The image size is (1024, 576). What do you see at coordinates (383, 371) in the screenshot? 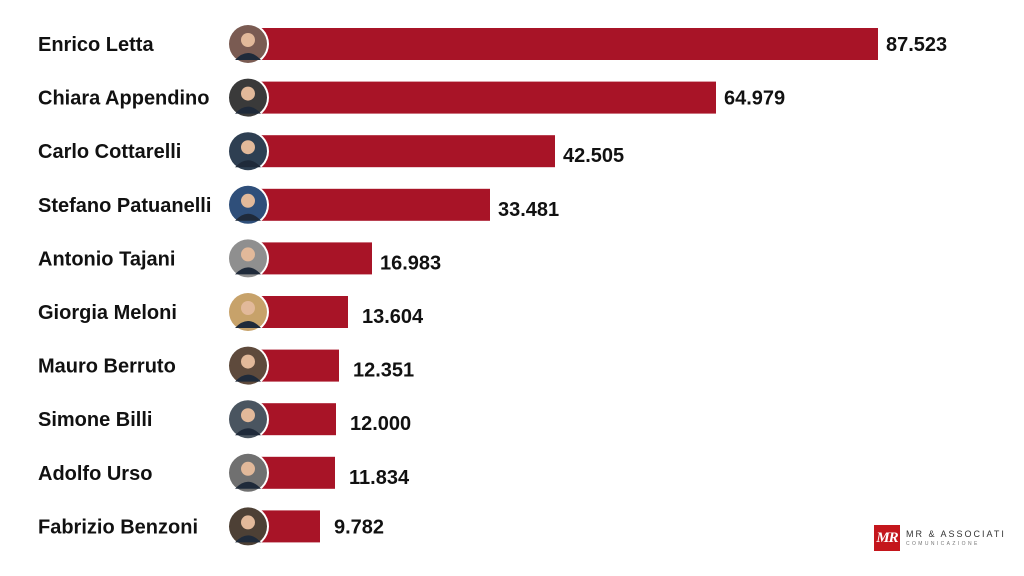
I see `value-label: 12.351` at bounding box center [383, 371].